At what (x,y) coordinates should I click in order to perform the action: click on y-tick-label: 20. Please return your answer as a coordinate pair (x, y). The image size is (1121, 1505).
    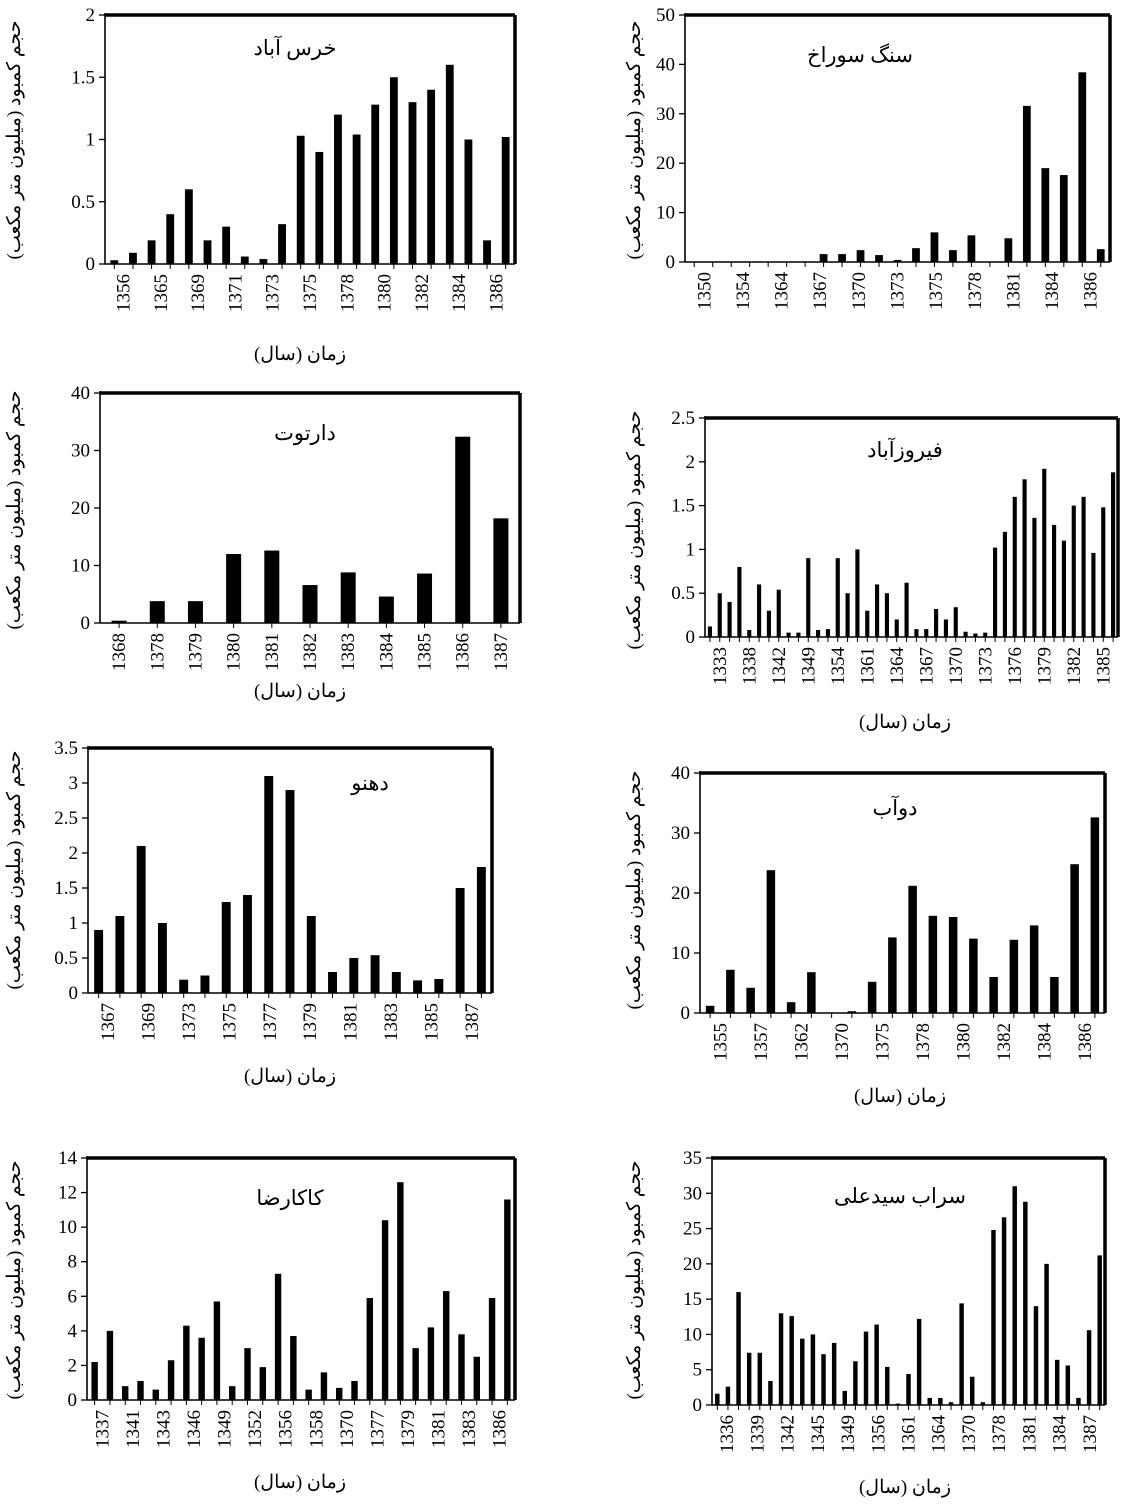
    Looking at the image, I should click on (665, 163).